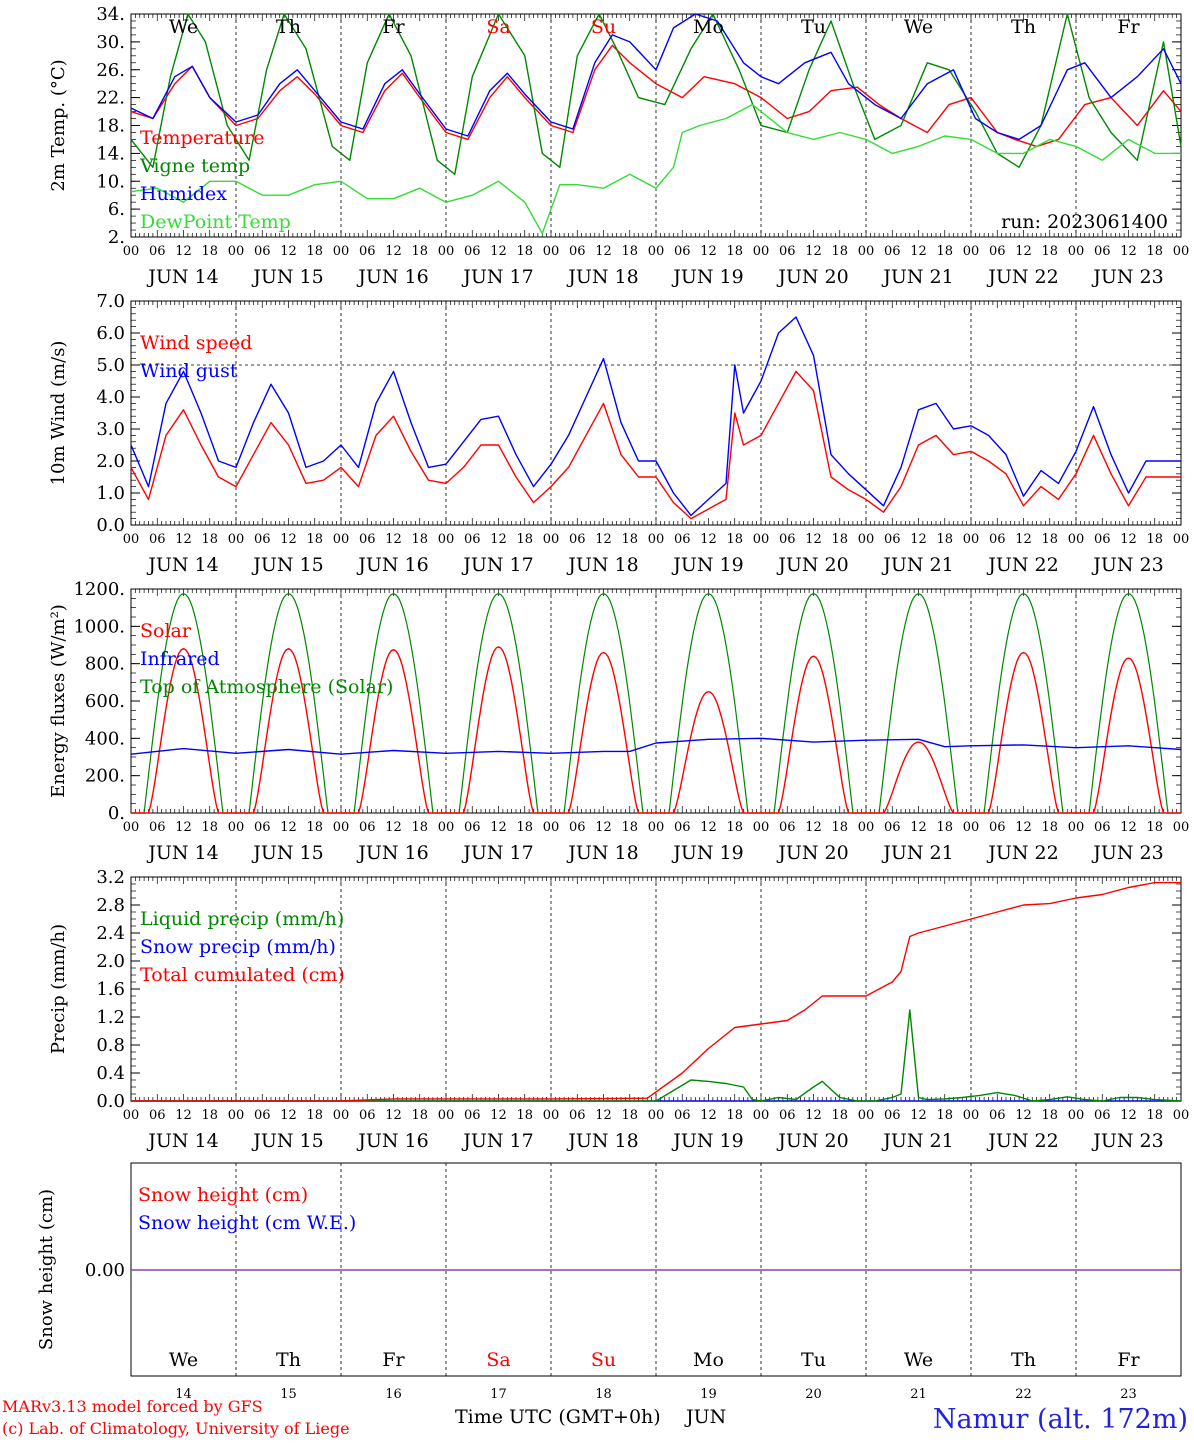 This screenshot has width=1194, height=1444. I want to click on y-tick-label: 4.0, so click(110, 397).